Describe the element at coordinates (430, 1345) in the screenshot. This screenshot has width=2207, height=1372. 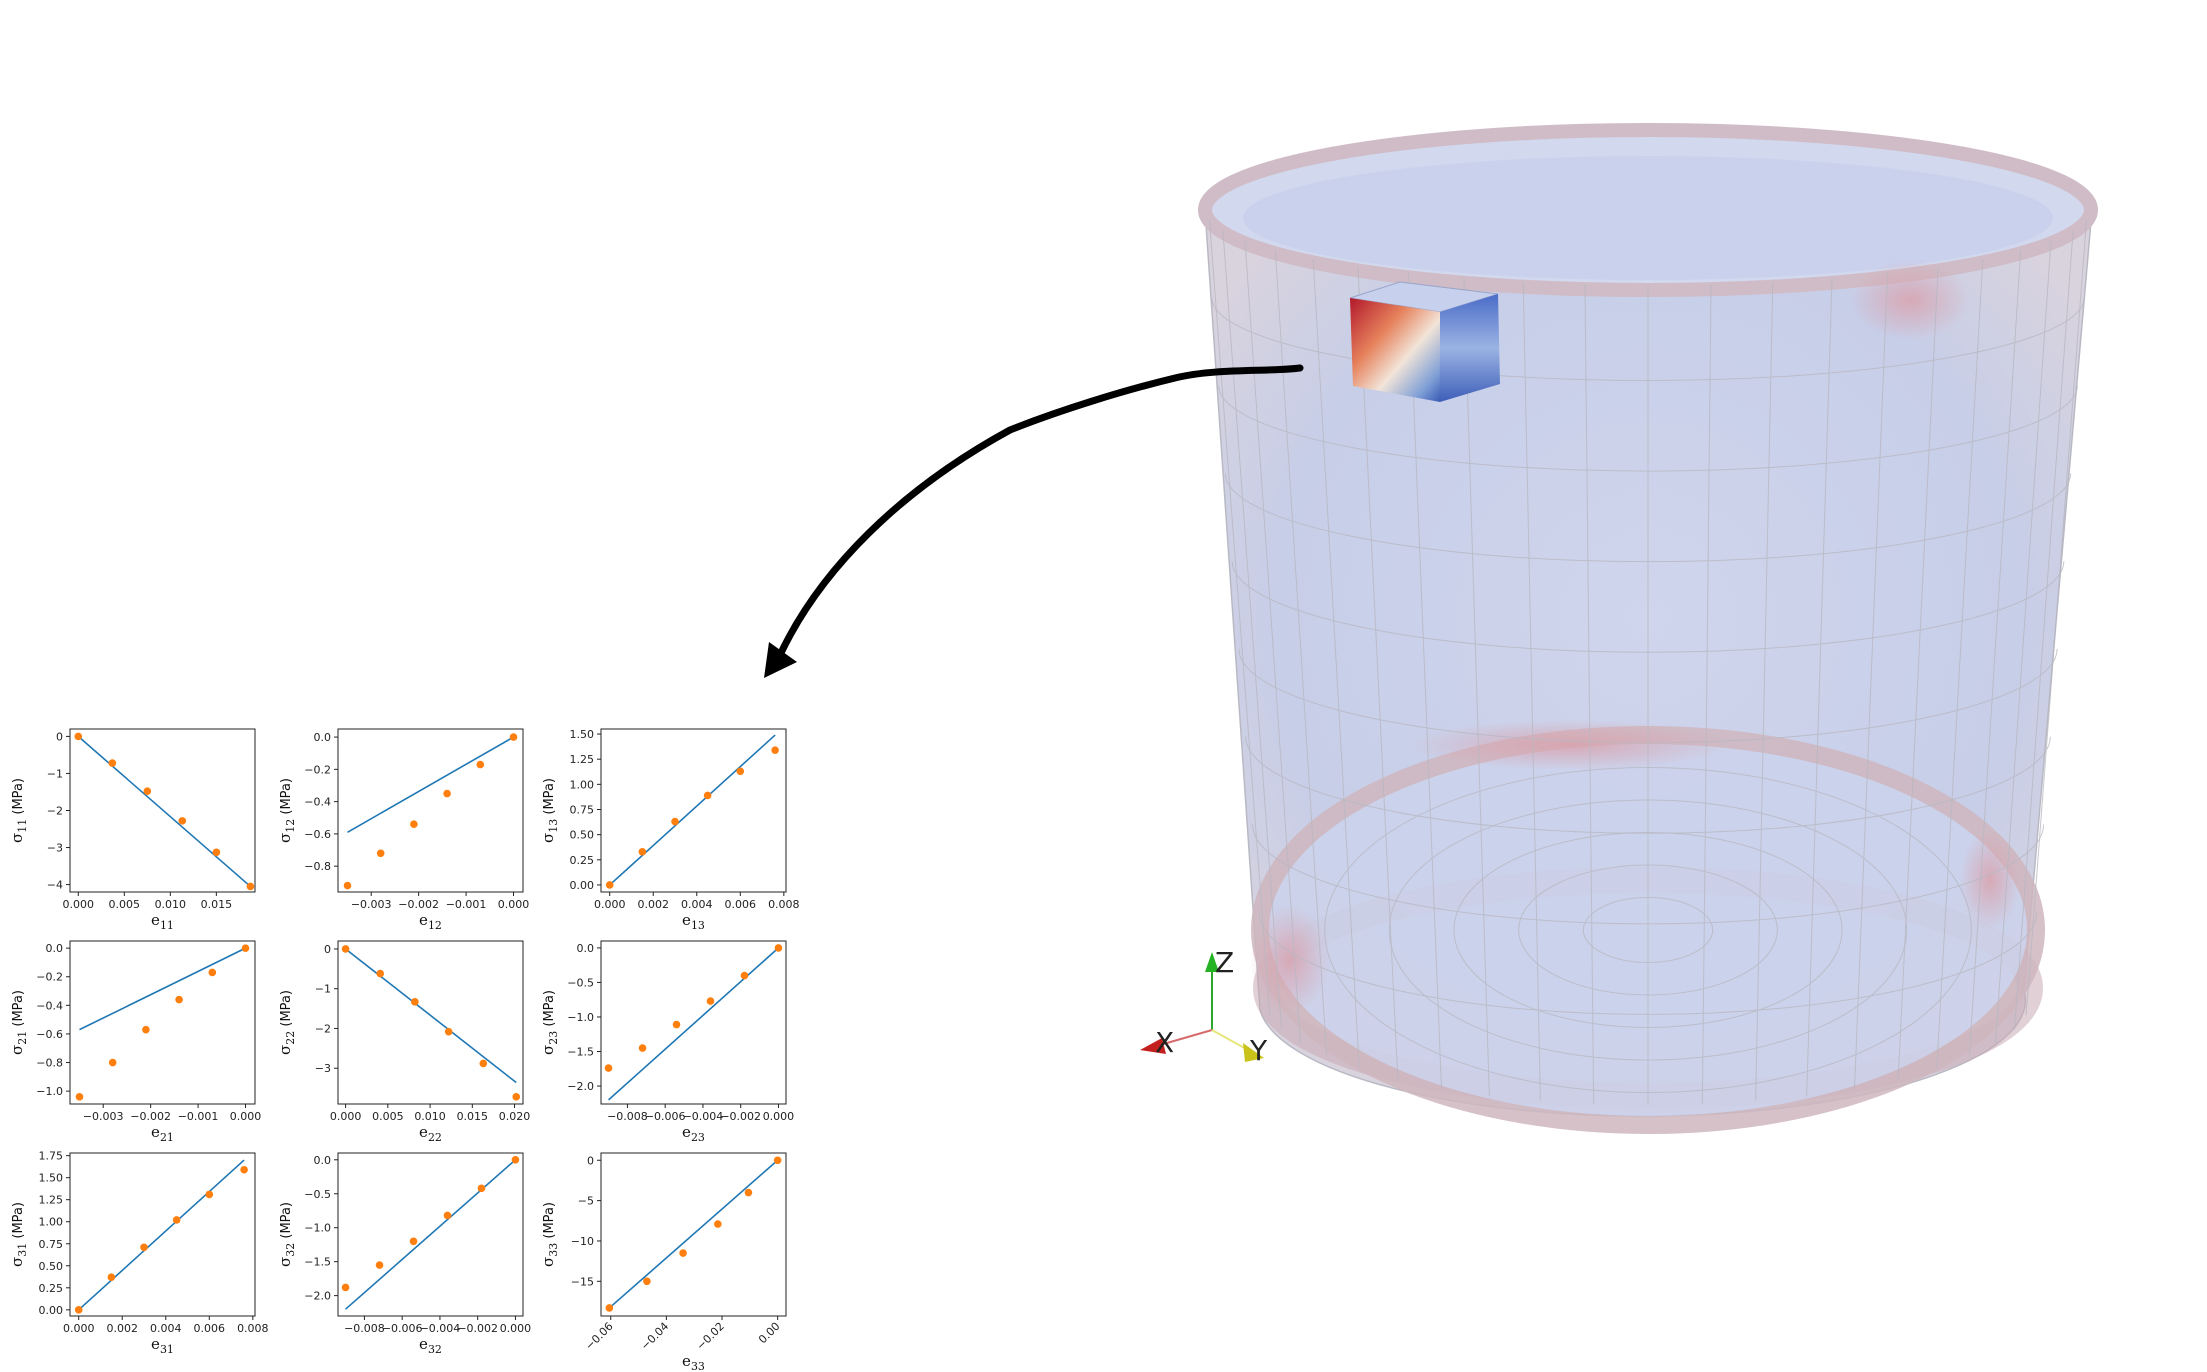
I see `x-axis-label: e32` at that location.